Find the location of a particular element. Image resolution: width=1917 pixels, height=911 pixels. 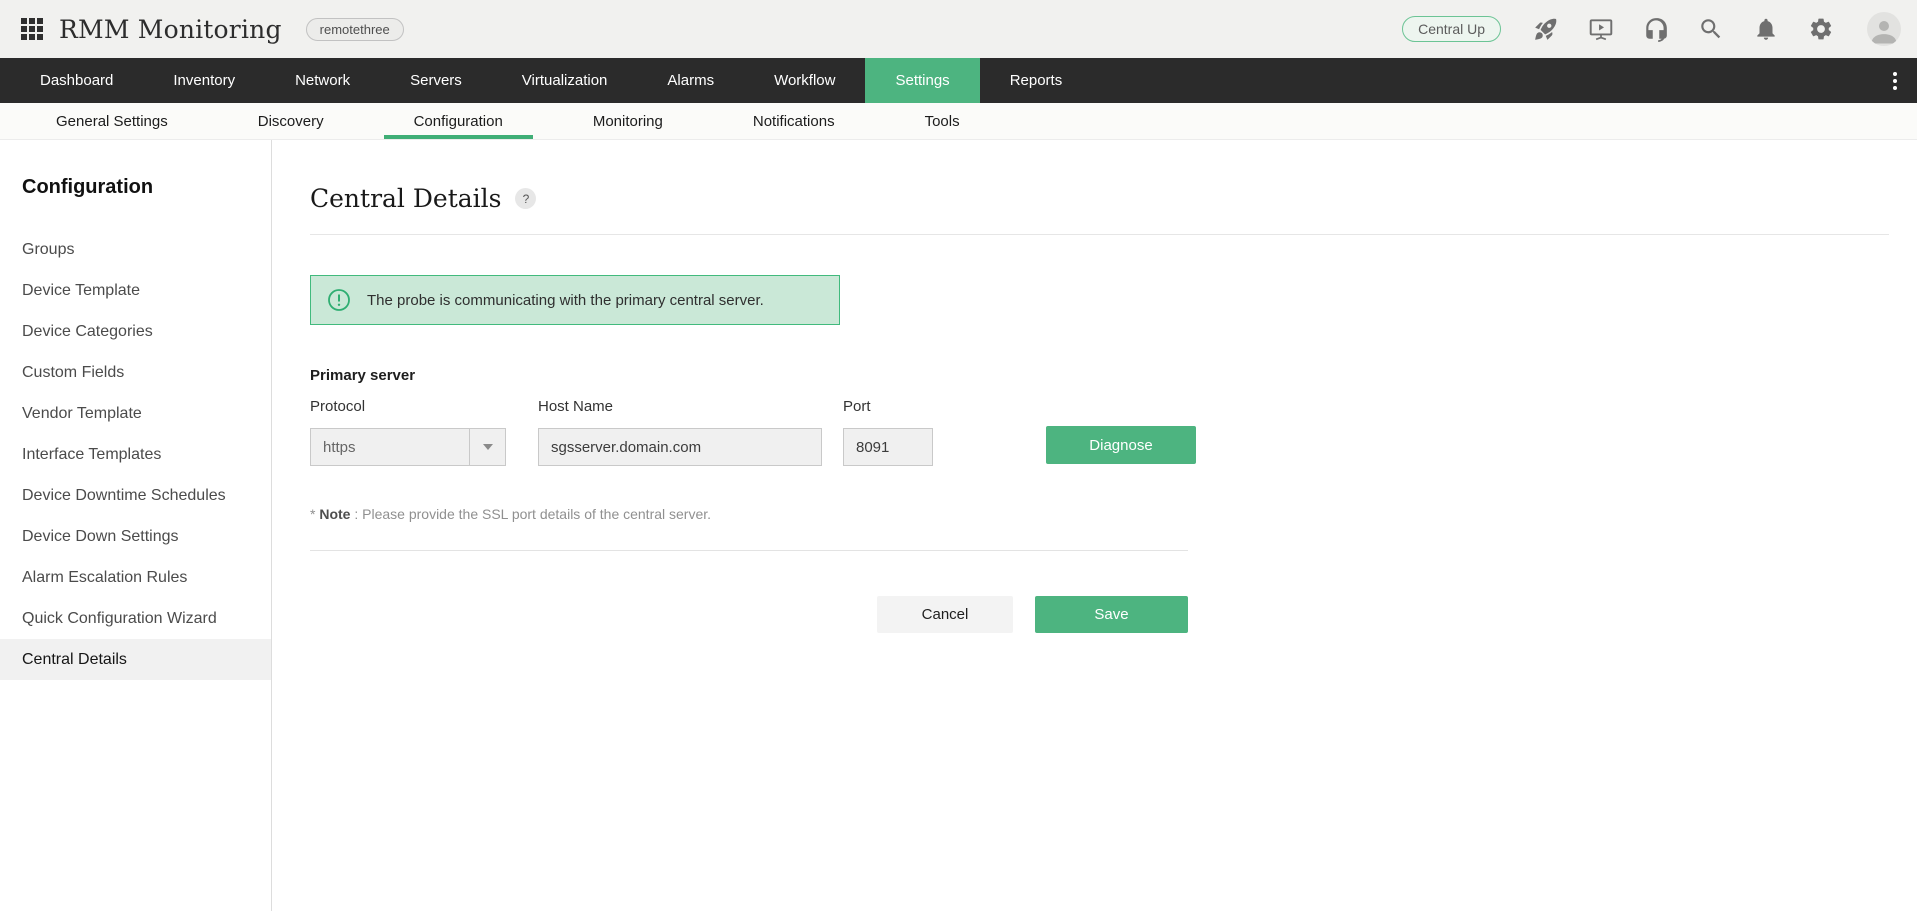

overflow-menu-icon is located at coordinates (1895, 80).